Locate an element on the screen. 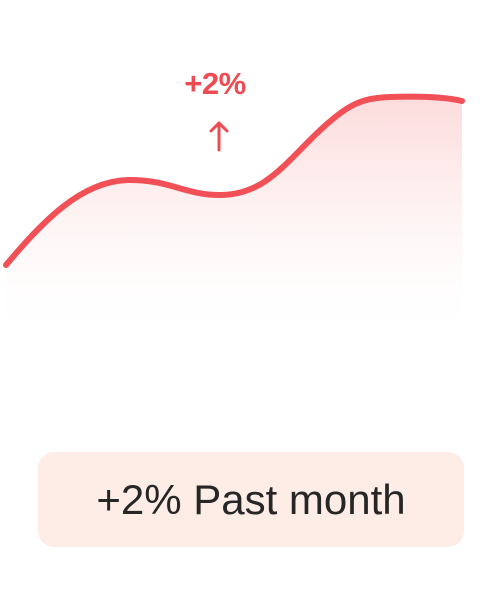 This screenshot has height=595, width=501. summary-separator is located at coordinates (188, 500).